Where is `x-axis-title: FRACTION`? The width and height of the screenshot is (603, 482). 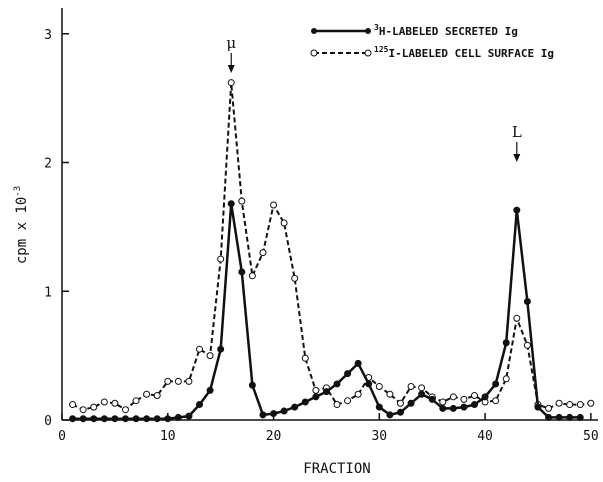
x-axis-title: FRACTION is located at coordinates (336, 469).